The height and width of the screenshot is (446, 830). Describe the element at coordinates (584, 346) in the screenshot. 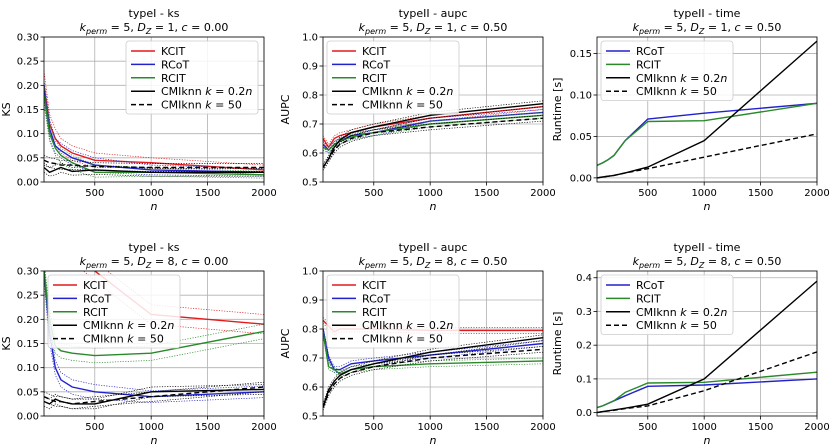

I see `y-tick-label: 0.2` at that location.